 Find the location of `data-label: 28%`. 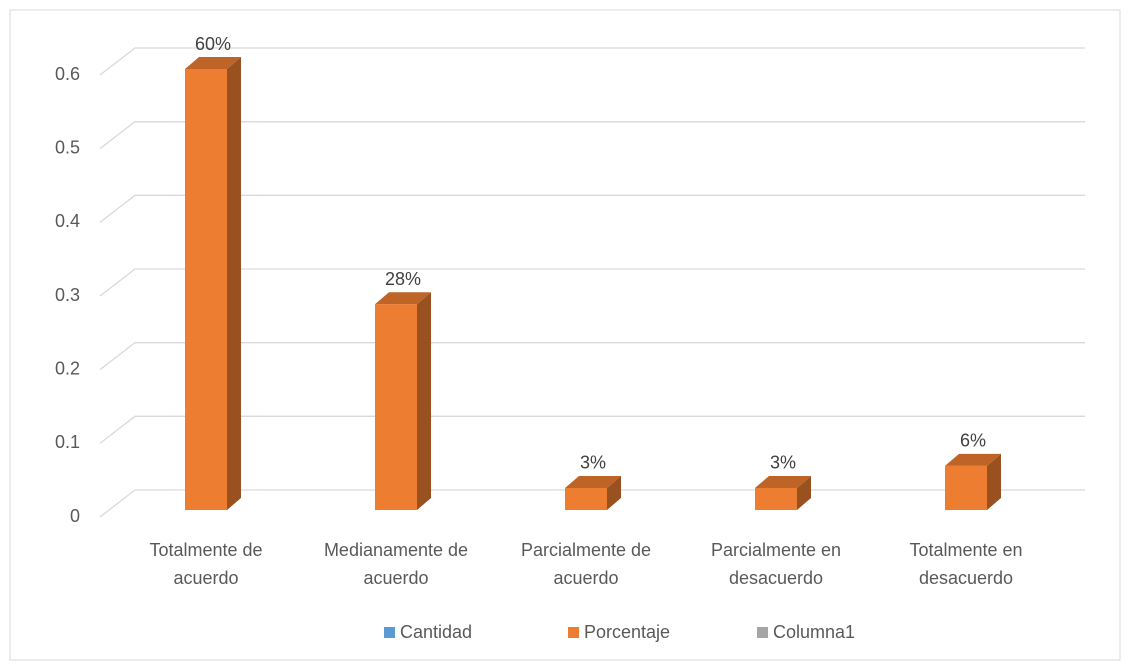

data-label: 28% is located at coordinates (403, 279).